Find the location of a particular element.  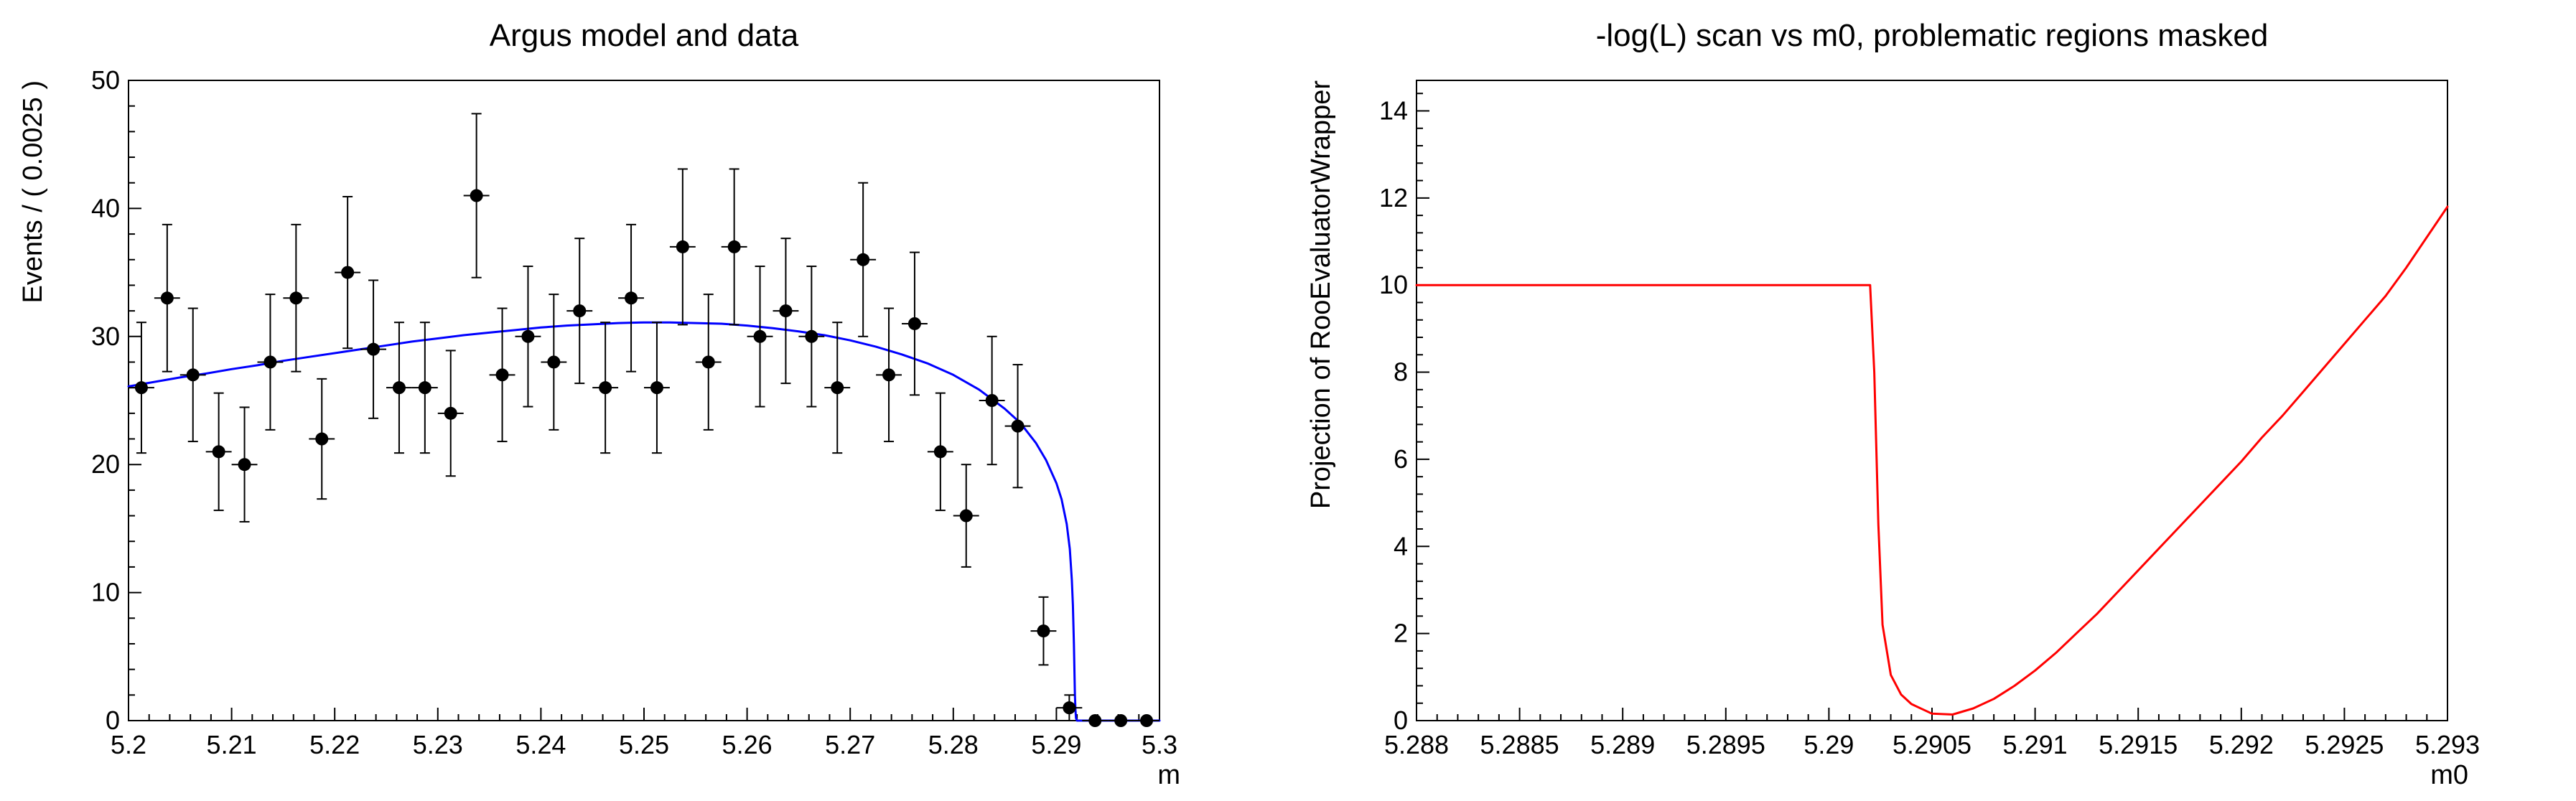

y-tick-label: 8 is located at coordinates (1401, 372).